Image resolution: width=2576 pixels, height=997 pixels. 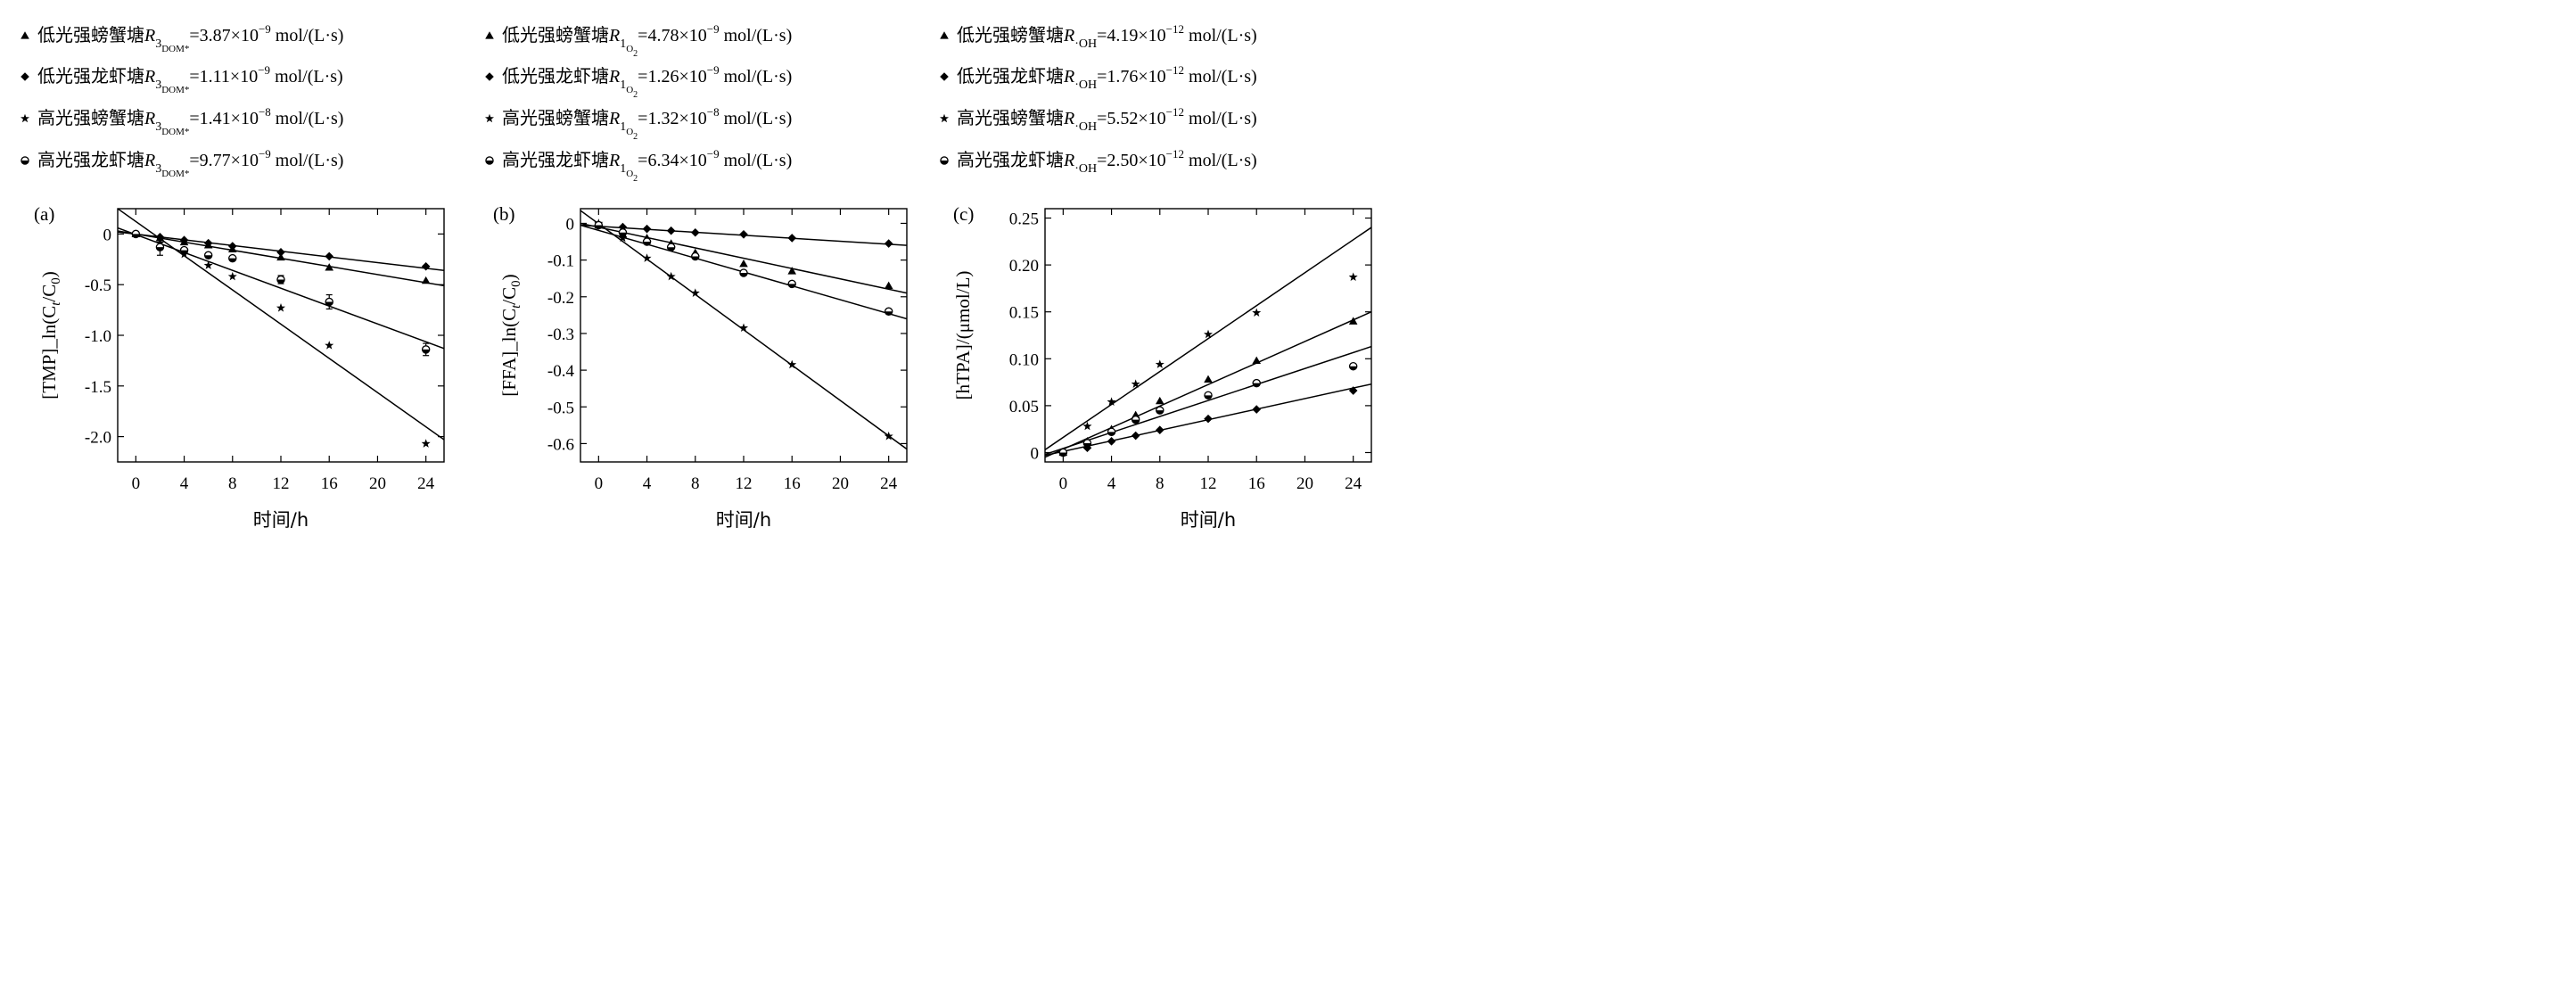 I want to click on legend-text: 高光强龙虾塘R3DOM*=9.77×10−9 mol/(L·s), so click(x=190, y=163).